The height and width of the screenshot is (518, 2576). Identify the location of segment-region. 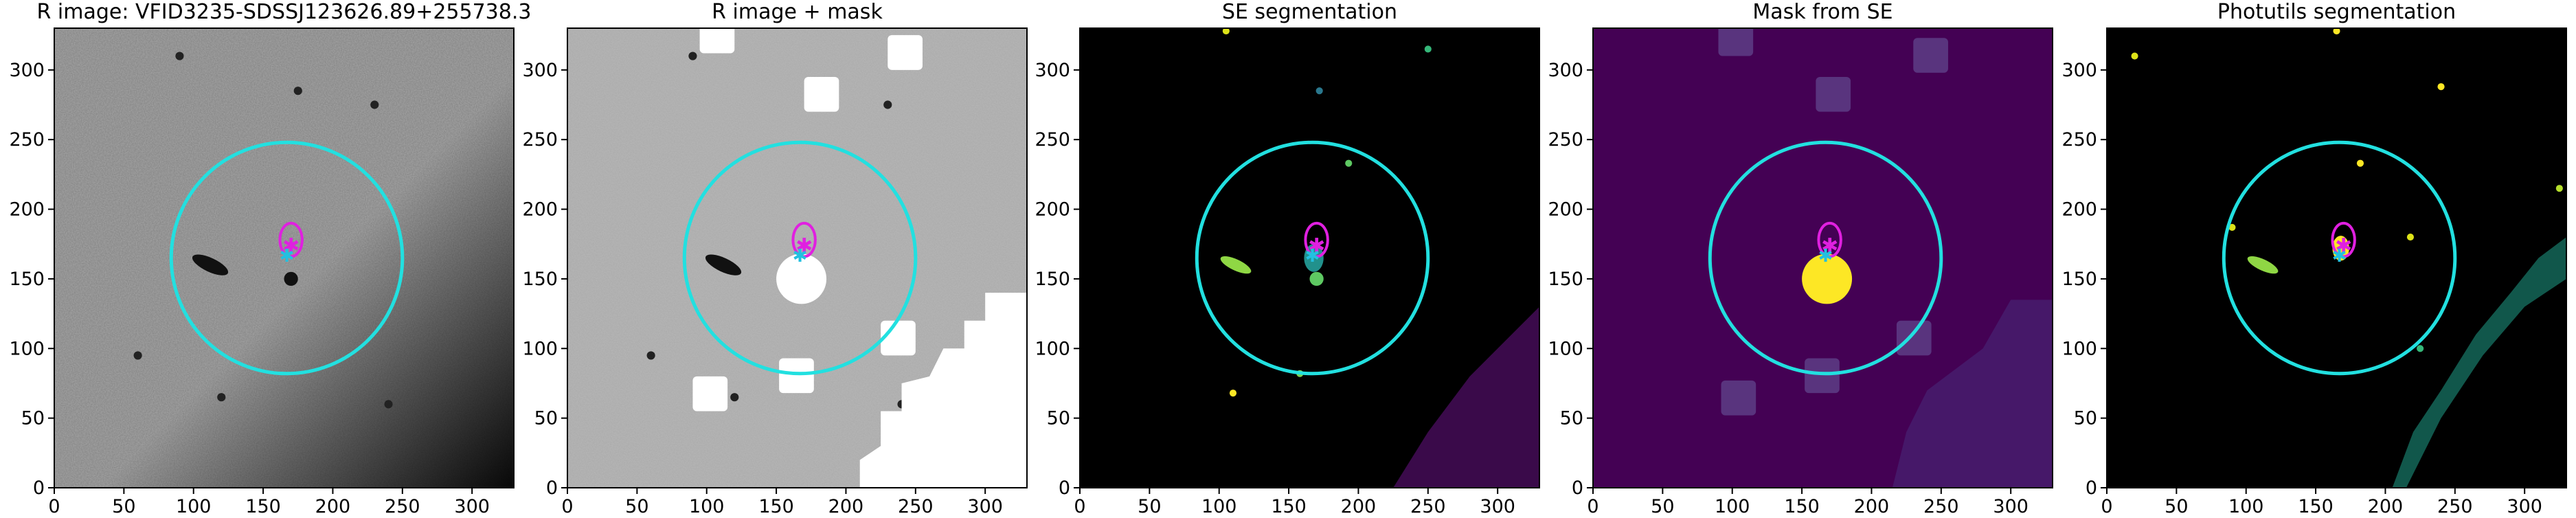
(1466, 397).